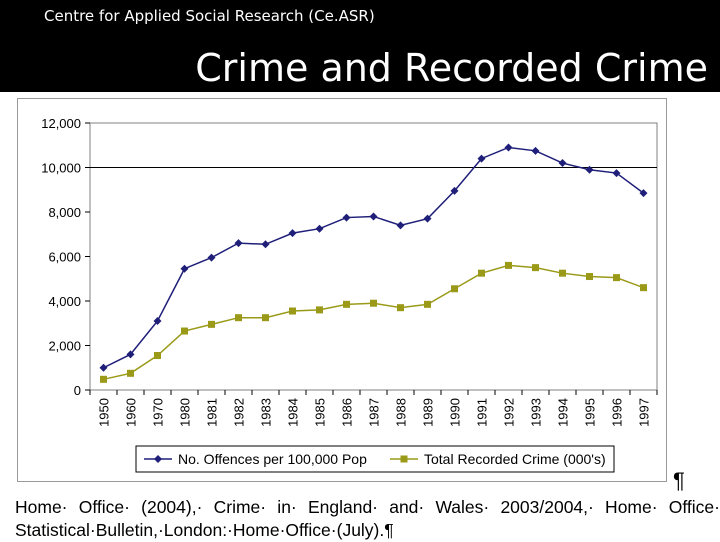 Image resolution: width=720 pixels, height=542 pixels. What do you see at coordinates (64, 301) in the screenshot?
I see `y-tick-label: 4,000` at bounding box center [64, 301].